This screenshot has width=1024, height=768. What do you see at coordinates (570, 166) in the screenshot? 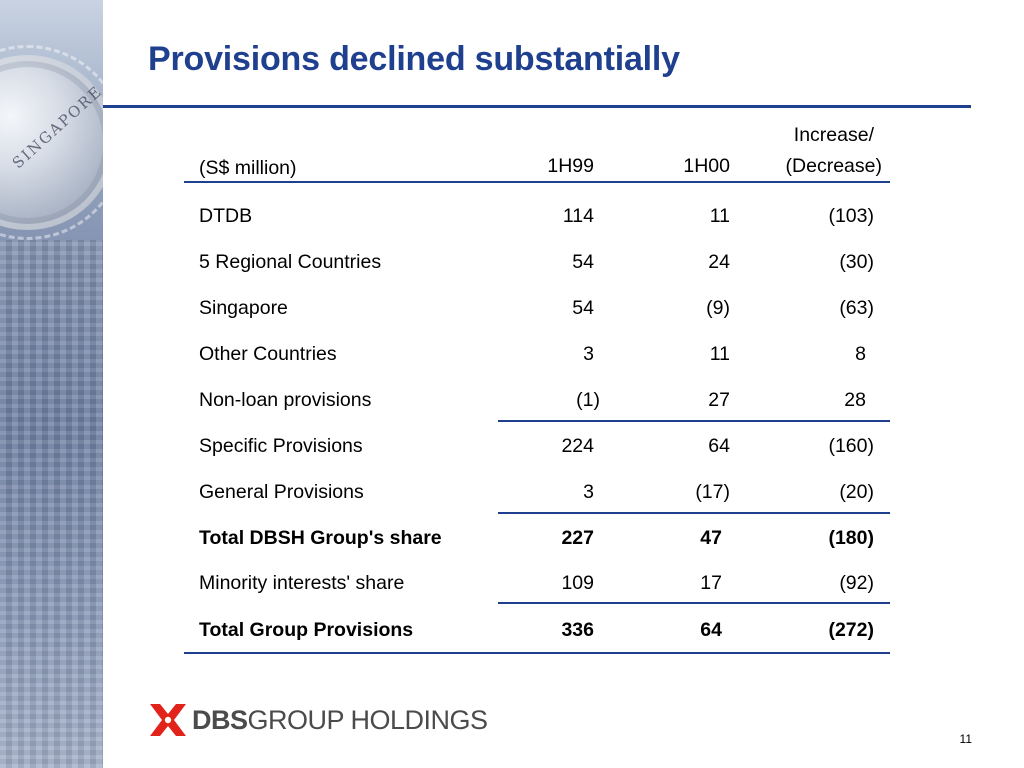
I see `header-1h99: 1H99` at bounding box center [570, 166].